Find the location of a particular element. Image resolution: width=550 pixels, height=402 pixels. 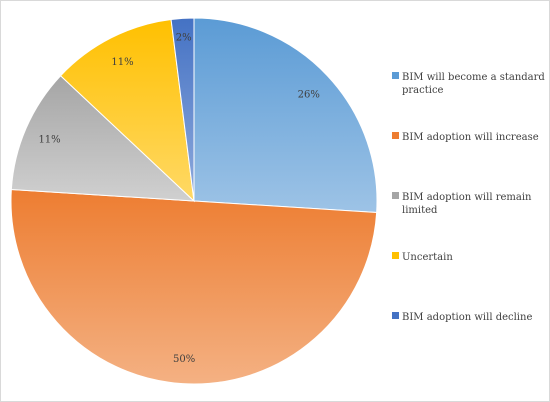

legend-label-5: BIM adoption will decline is located at coordinates (467, 317).